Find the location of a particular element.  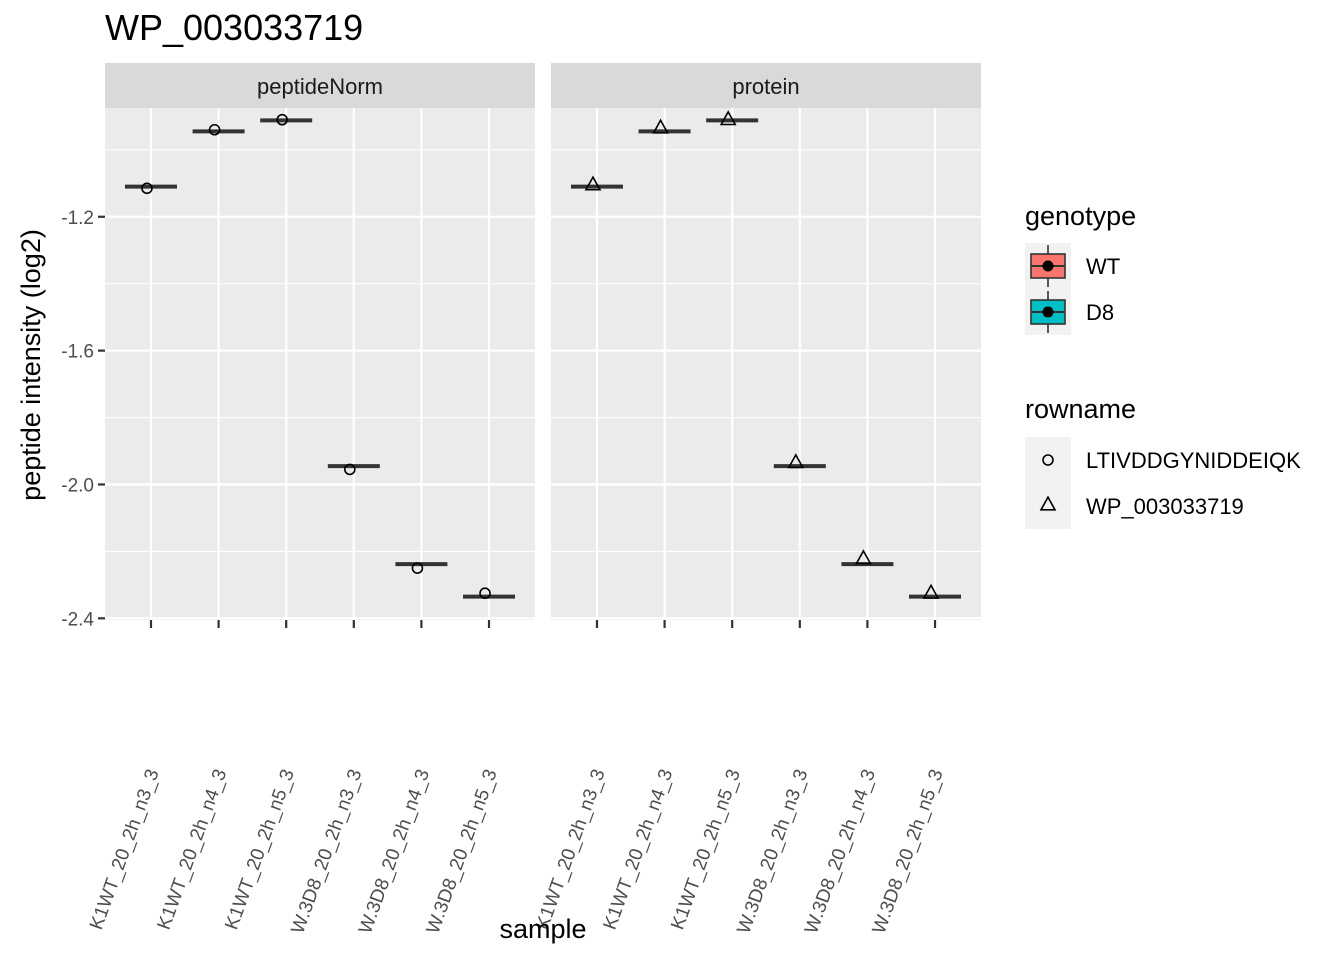

y-tick-label: -2.4 is located at coordinates (77, 619).